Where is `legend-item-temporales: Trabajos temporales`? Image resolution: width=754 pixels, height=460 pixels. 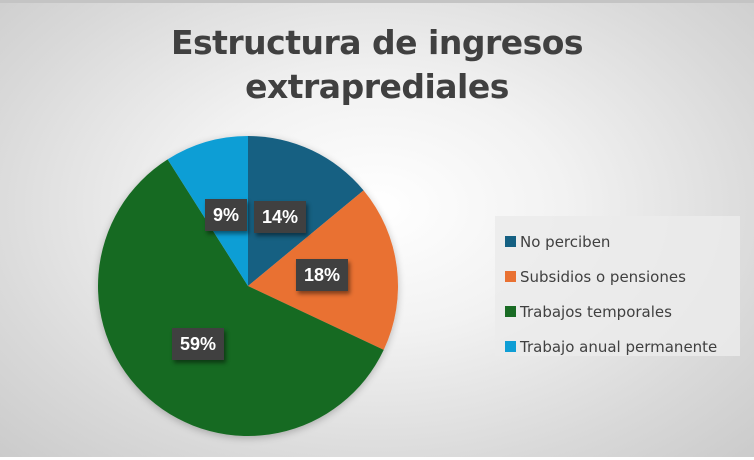 legend-item-temporales: Trabajos temporales is located at coordinates (622, 311).